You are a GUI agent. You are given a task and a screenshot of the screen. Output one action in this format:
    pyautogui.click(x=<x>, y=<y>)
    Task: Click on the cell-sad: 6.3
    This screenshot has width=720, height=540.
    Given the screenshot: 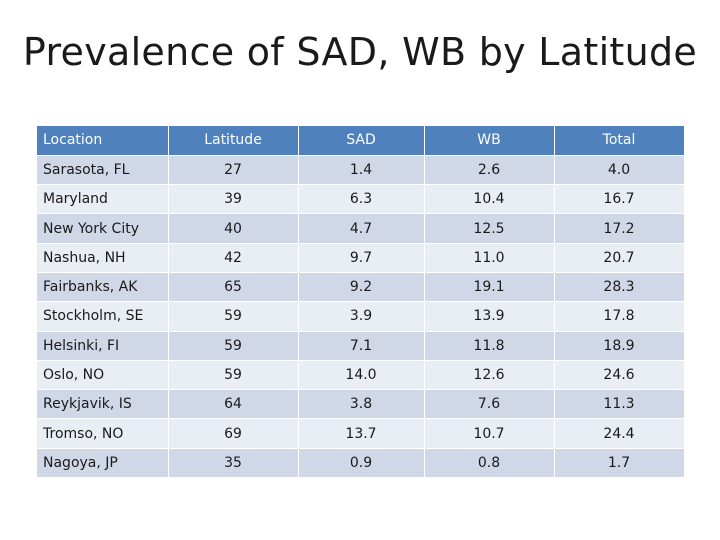 What is the action you would take?
    pyautogui.click(x=361, y=199)
    